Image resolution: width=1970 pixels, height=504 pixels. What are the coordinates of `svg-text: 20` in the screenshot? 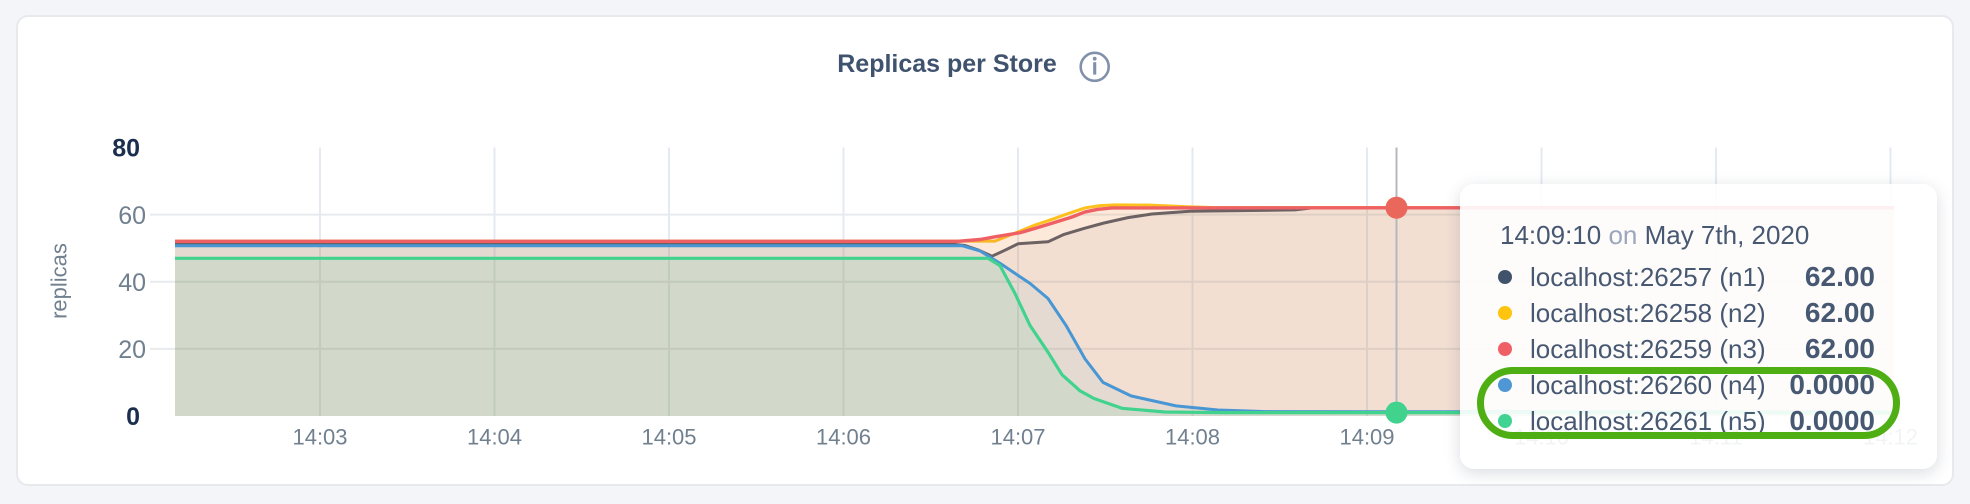 It's located at (132, 350).